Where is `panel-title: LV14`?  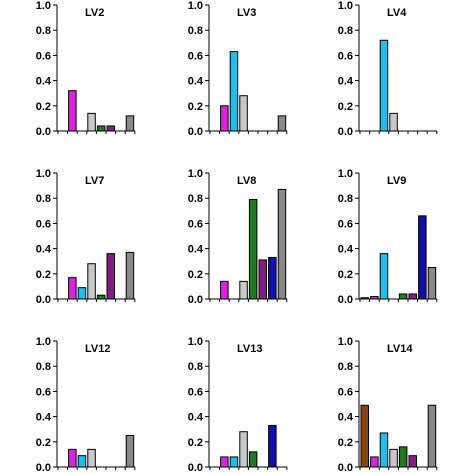
panel-title: LV14 is located at coordinates (400, 349).